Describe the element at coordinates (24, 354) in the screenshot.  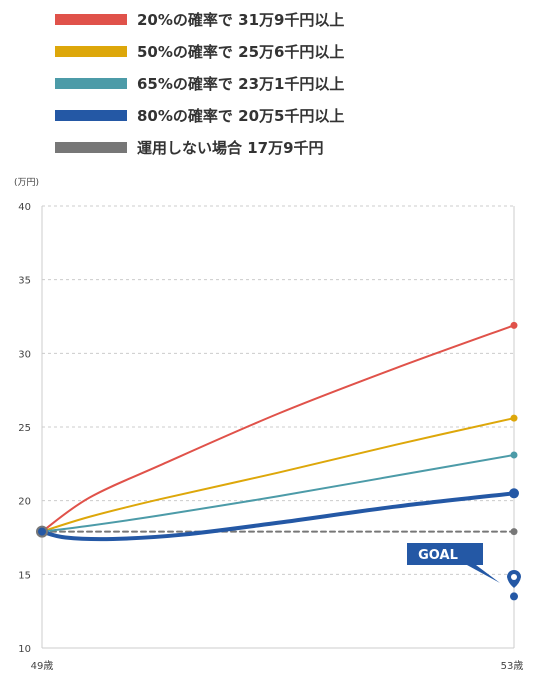
I see `y-tick-label: 30` at that location.